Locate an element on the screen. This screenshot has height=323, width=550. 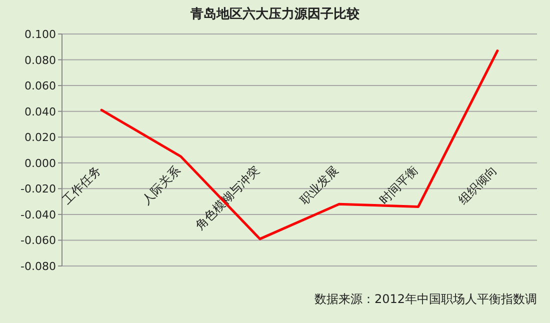
x-tick-label: 组织倾向 is located at coordinates (478, 185).